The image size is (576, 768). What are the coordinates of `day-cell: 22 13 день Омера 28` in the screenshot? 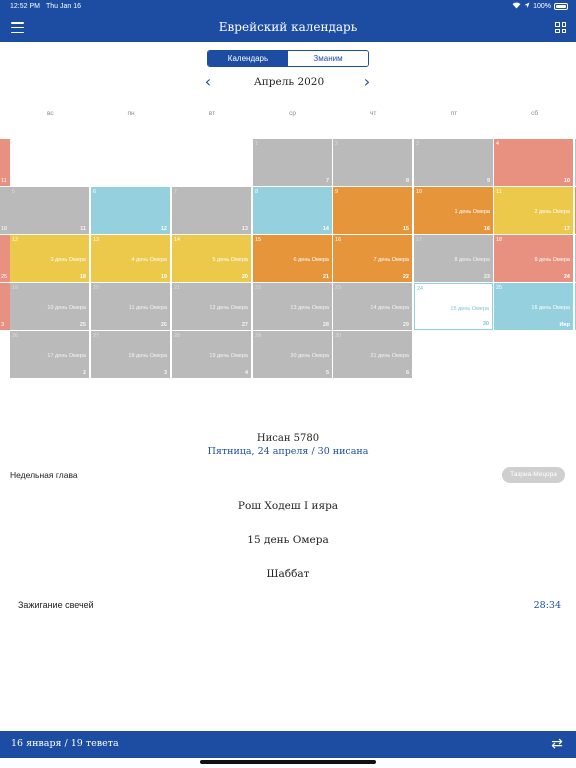 It's located at (292, 306).